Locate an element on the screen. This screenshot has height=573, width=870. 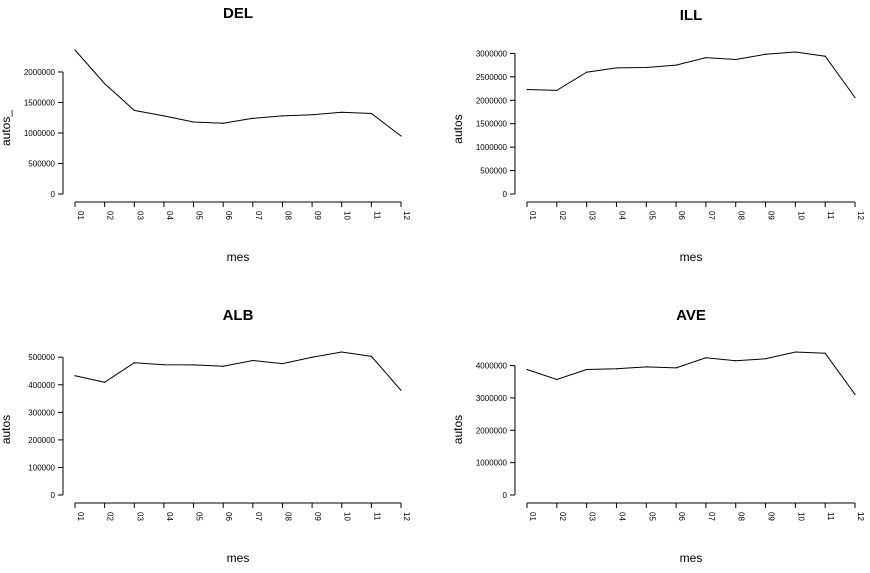
y-tick-label: 100000 is located at coordinates (41, 467).